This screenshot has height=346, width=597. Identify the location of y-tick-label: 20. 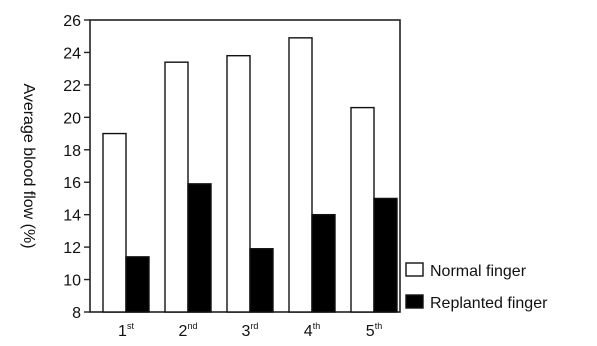
(72, 118).